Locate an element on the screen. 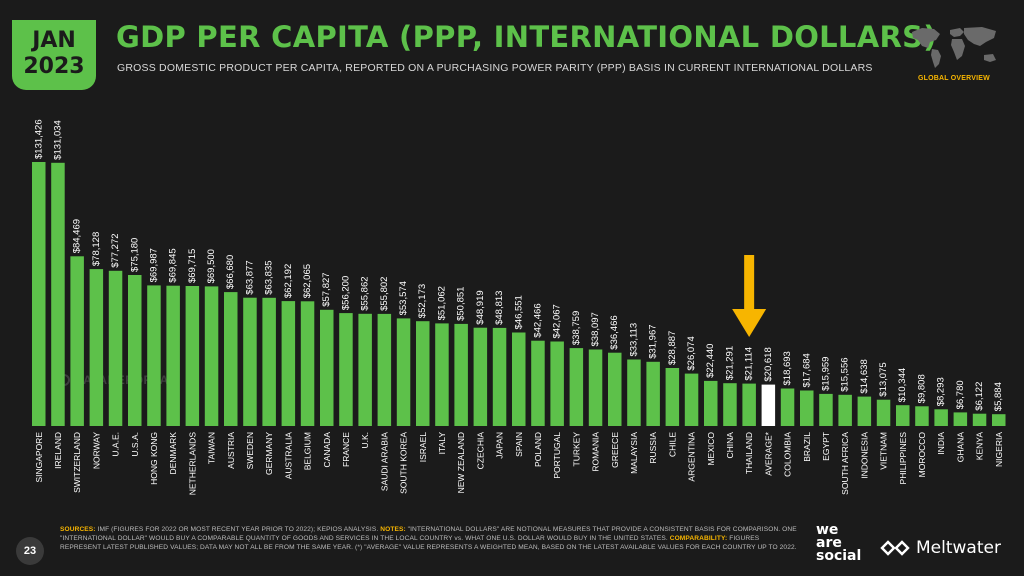  bar-new-zealand is located at coordinates (461, 374).